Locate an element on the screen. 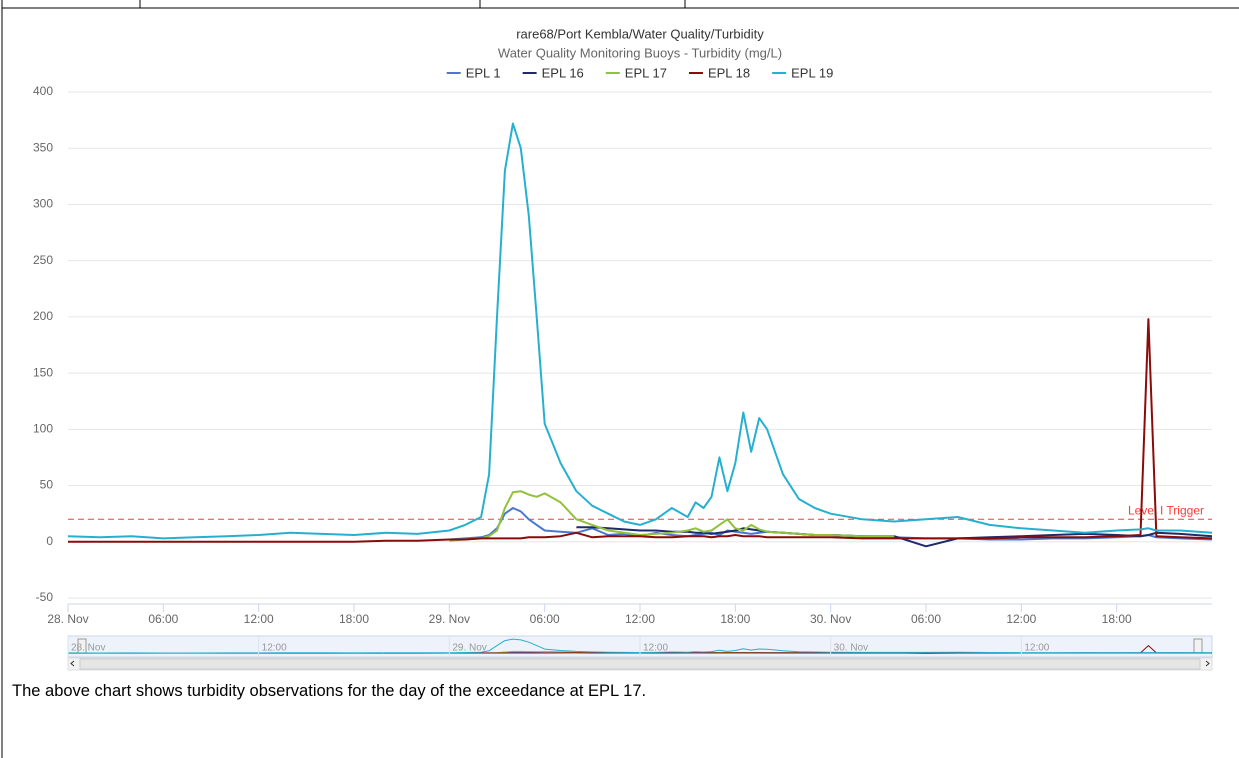  legend-item: EPL 18 is located at coordinates (719, 72).